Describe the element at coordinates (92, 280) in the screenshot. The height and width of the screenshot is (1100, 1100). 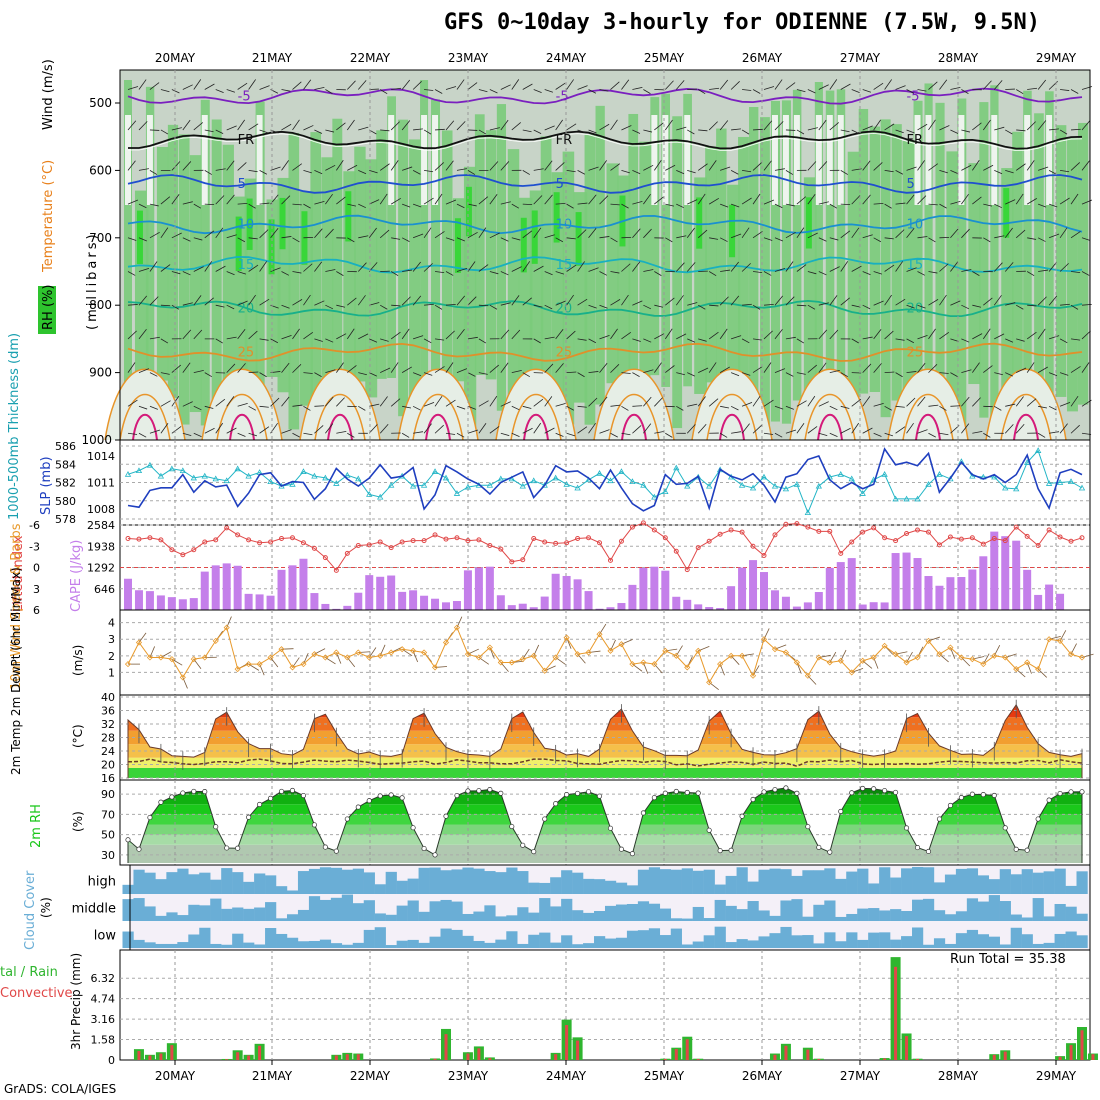
I see `upper-ylabel: (millibars)` at that location.